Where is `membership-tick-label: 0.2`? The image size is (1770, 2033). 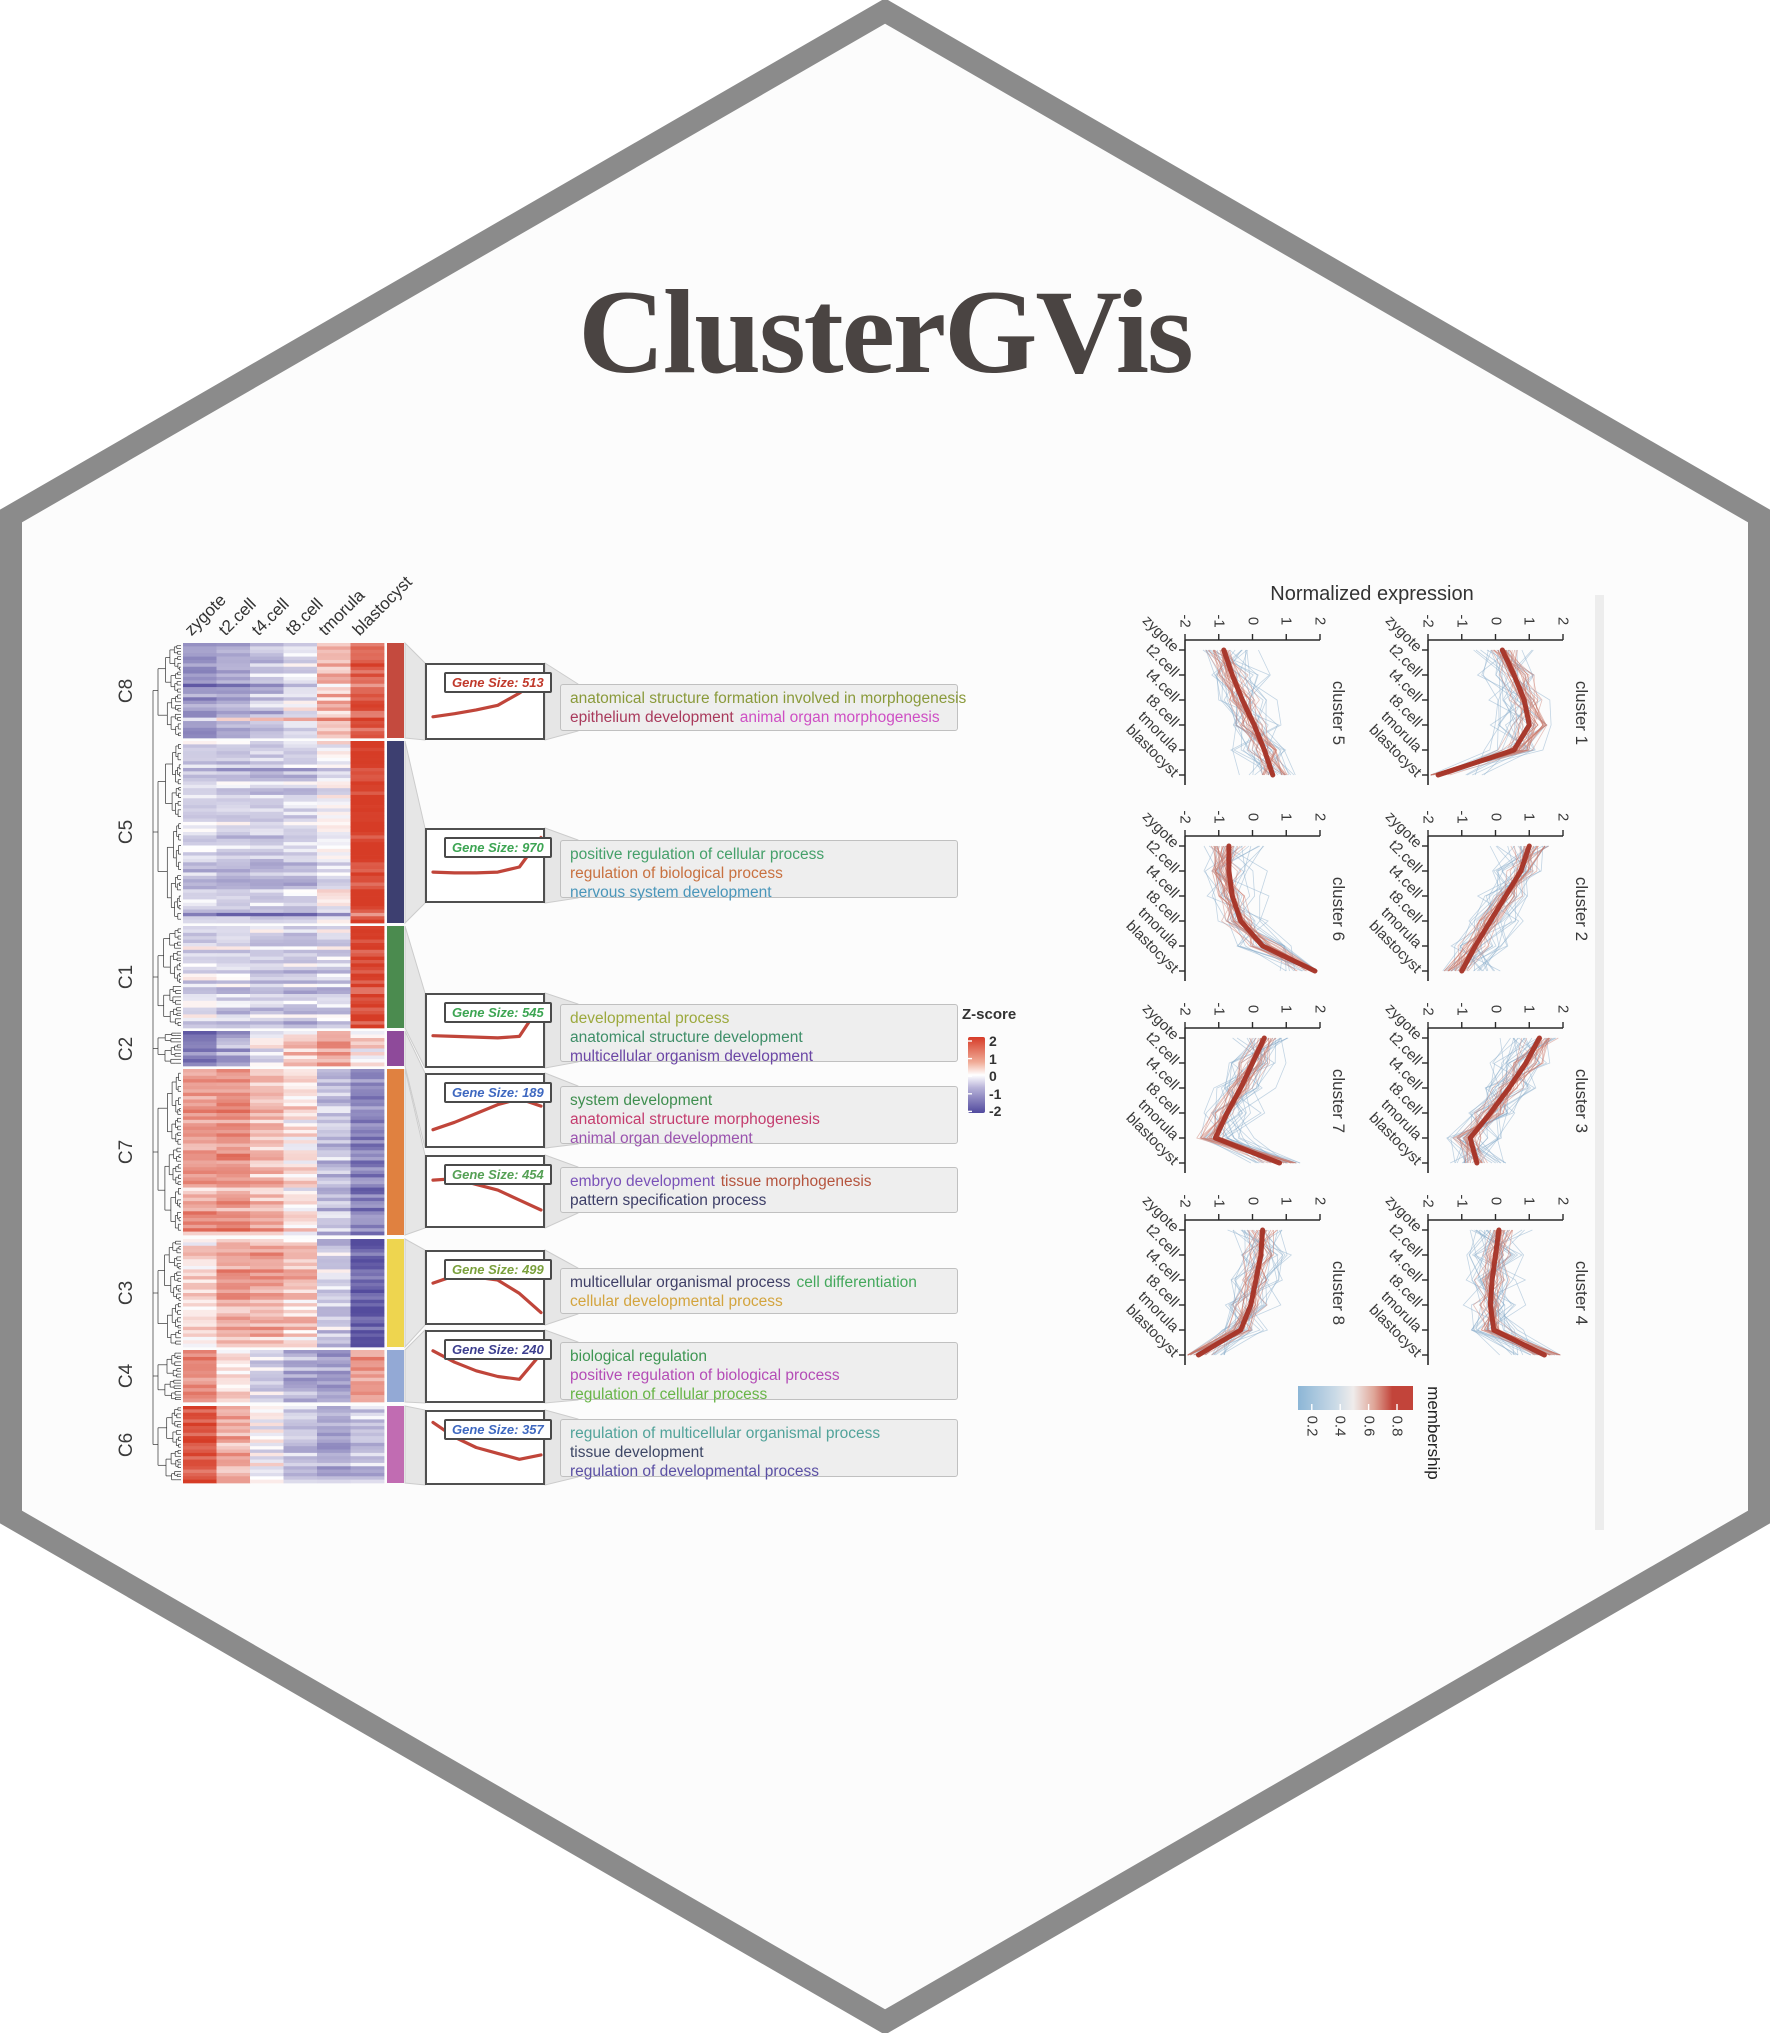 membership-tick-label: 0.2 is located at coordinates (1312, 1426).